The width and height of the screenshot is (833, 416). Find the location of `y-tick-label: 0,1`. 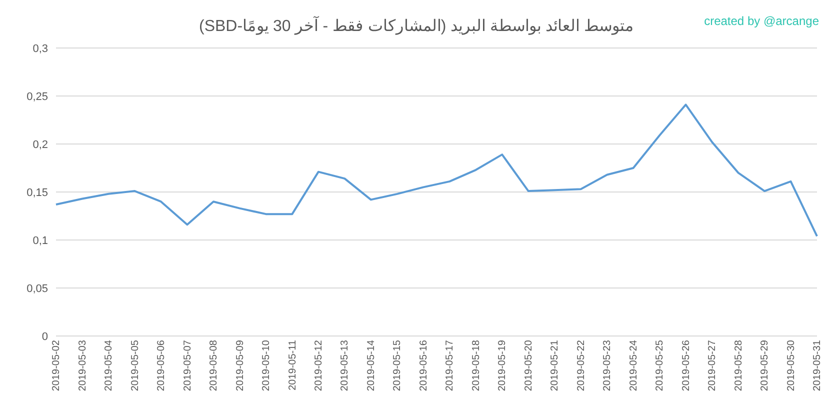

y-tick-label: 0,1 is located at coordinates (40, 240).